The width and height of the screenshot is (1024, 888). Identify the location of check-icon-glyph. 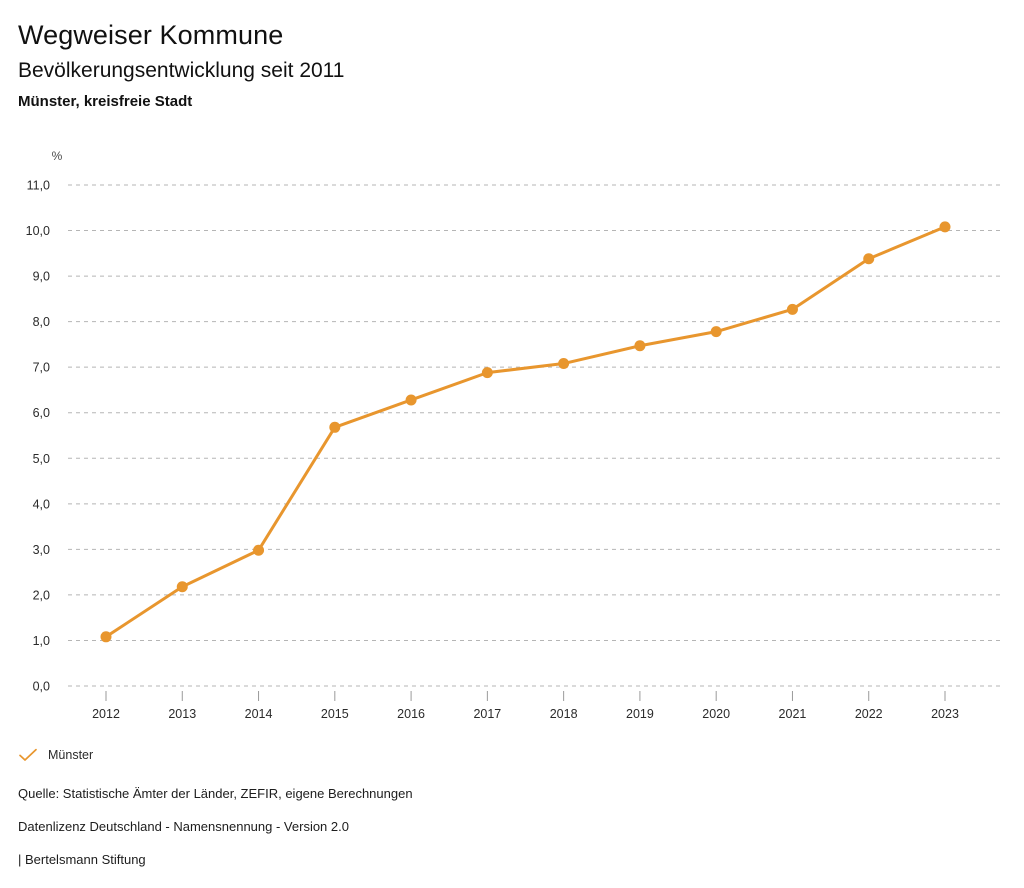
(28, 754).